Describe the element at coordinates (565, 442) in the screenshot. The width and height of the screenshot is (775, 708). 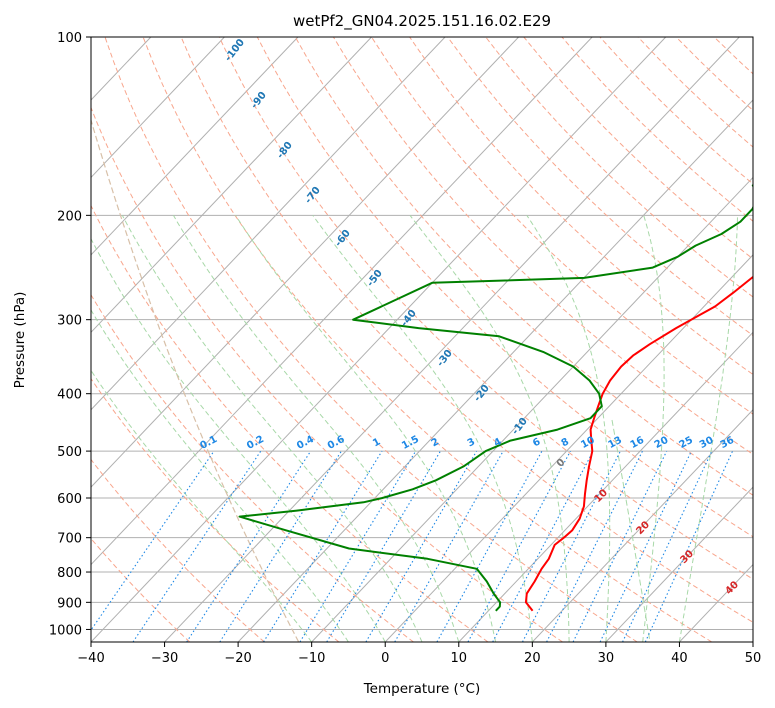
I see `mixing-ratio-label: 8` at that location.